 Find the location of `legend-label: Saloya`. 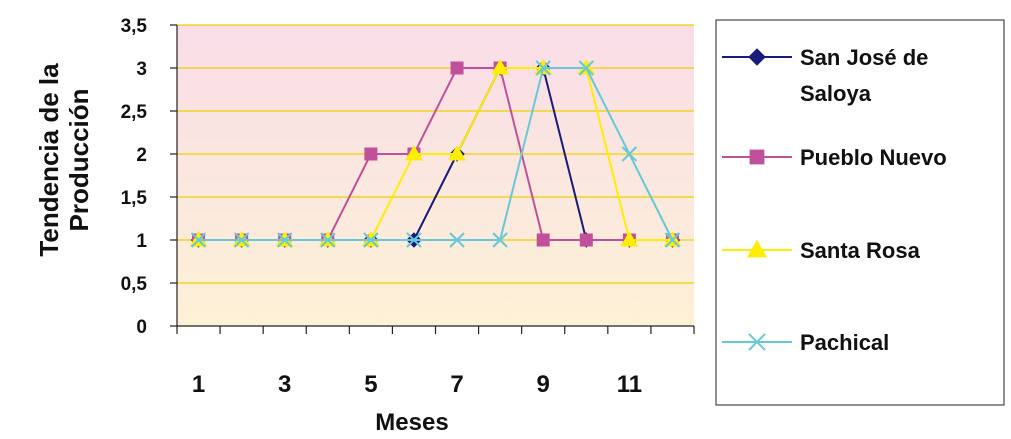

legend-label: Saloya is located at coordinates (836, 93).